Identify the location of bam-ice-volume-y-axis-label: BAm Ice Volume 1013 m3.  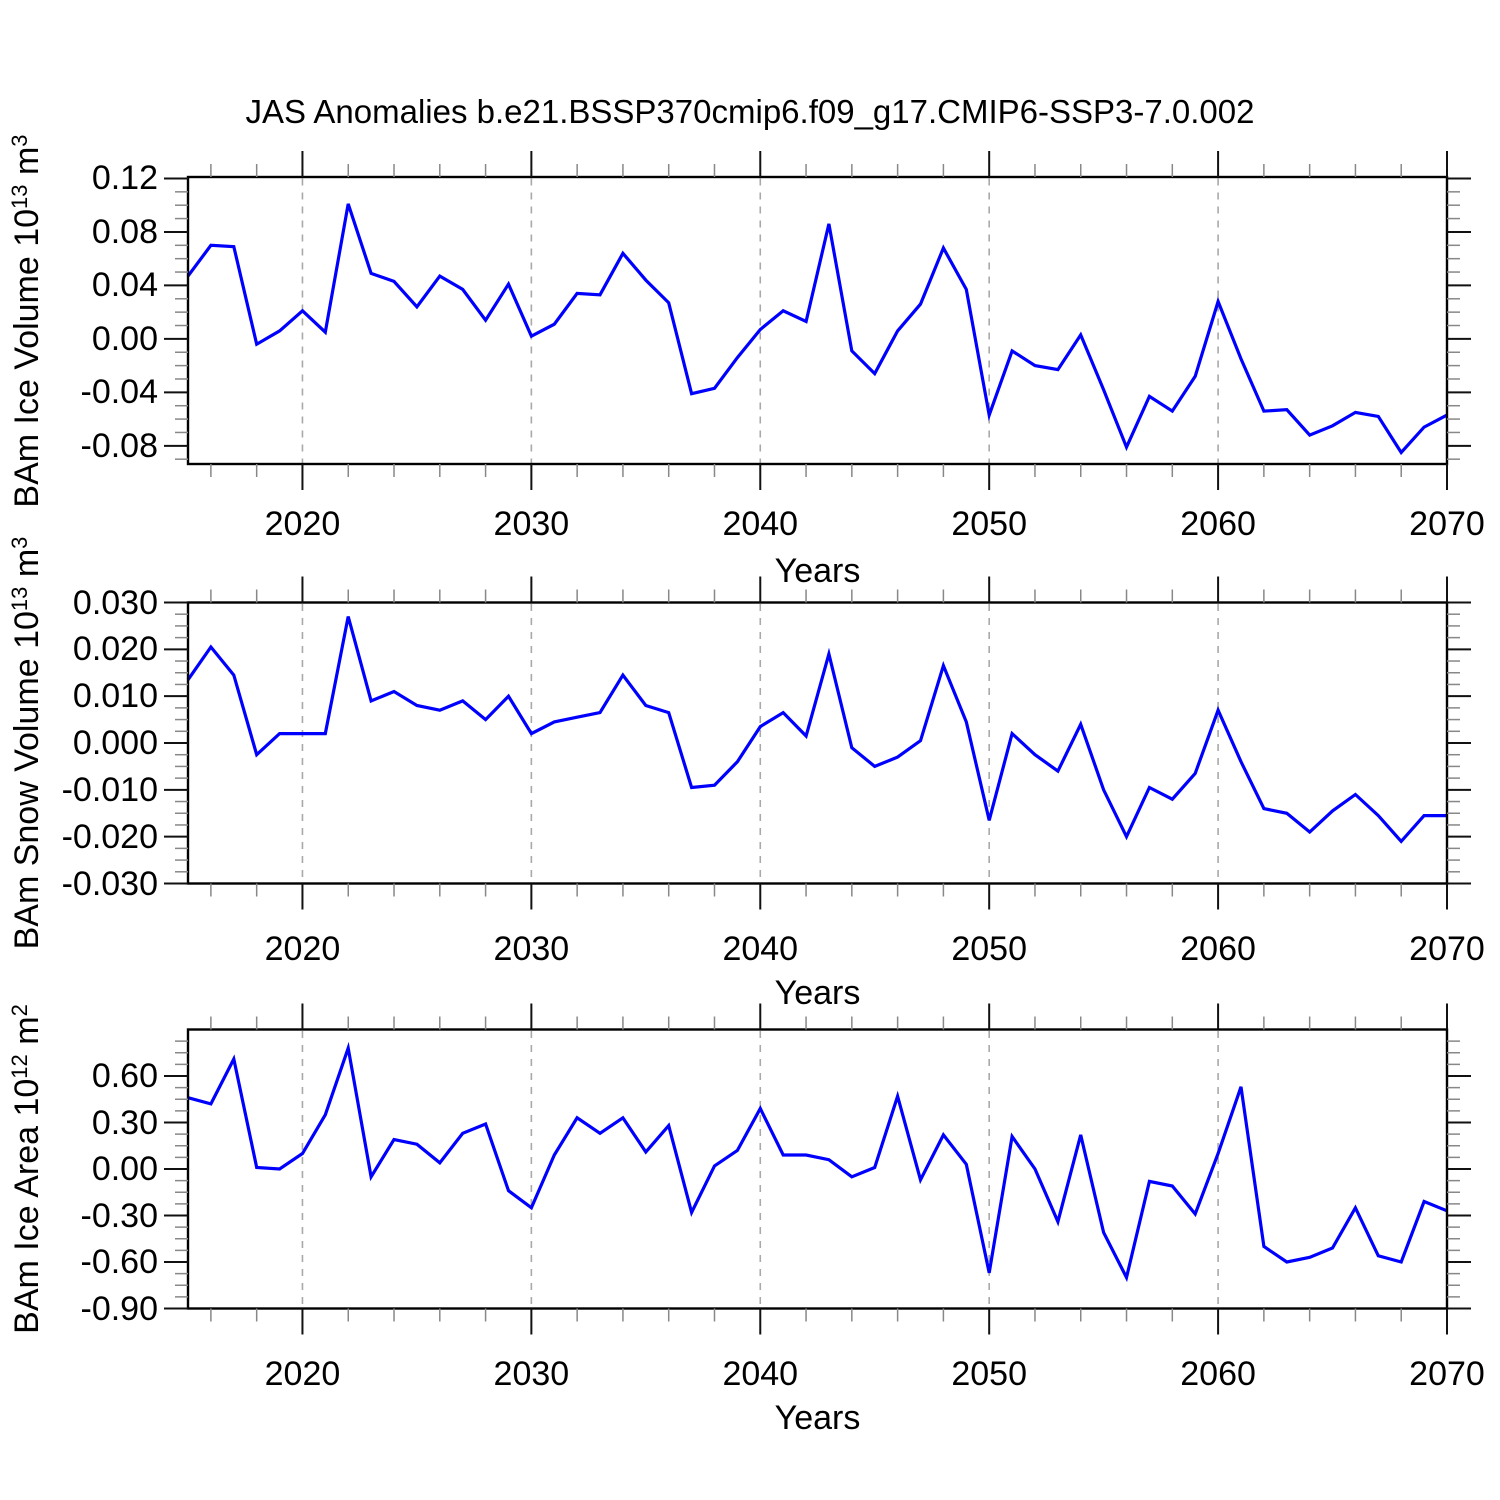
(27, 320).